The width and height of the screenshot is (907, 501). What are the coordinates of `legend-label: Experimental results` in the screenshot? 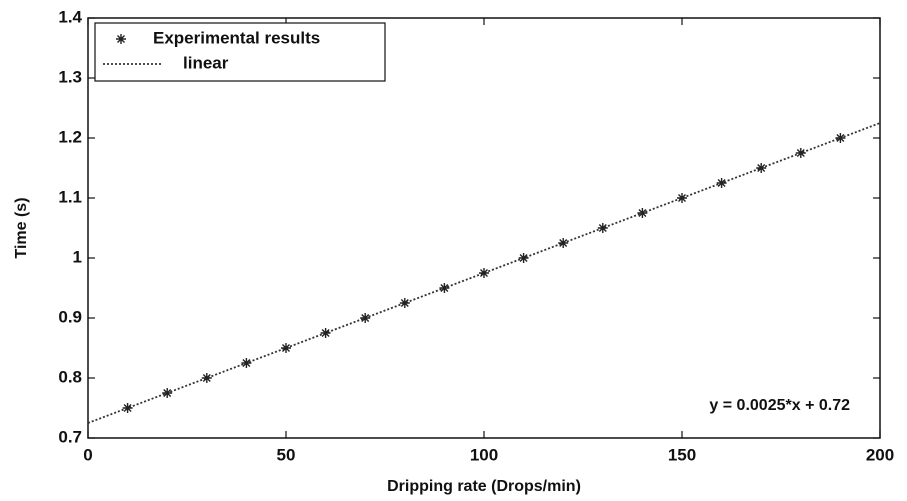 It's located at (236, 37).